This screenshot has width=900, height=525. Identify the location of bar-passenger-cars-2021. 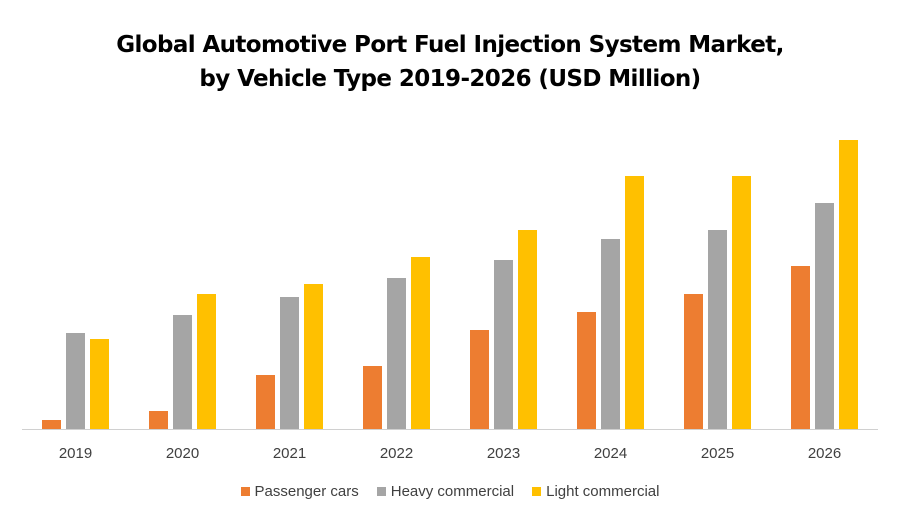
(265, 402).